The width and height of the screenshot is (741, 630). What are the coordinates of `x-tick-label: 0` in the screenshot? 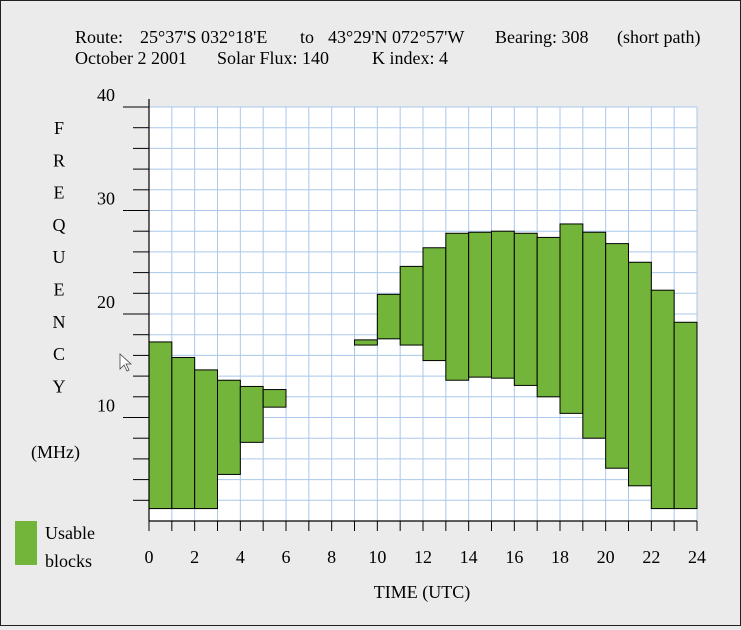 It's located at (149, 557).